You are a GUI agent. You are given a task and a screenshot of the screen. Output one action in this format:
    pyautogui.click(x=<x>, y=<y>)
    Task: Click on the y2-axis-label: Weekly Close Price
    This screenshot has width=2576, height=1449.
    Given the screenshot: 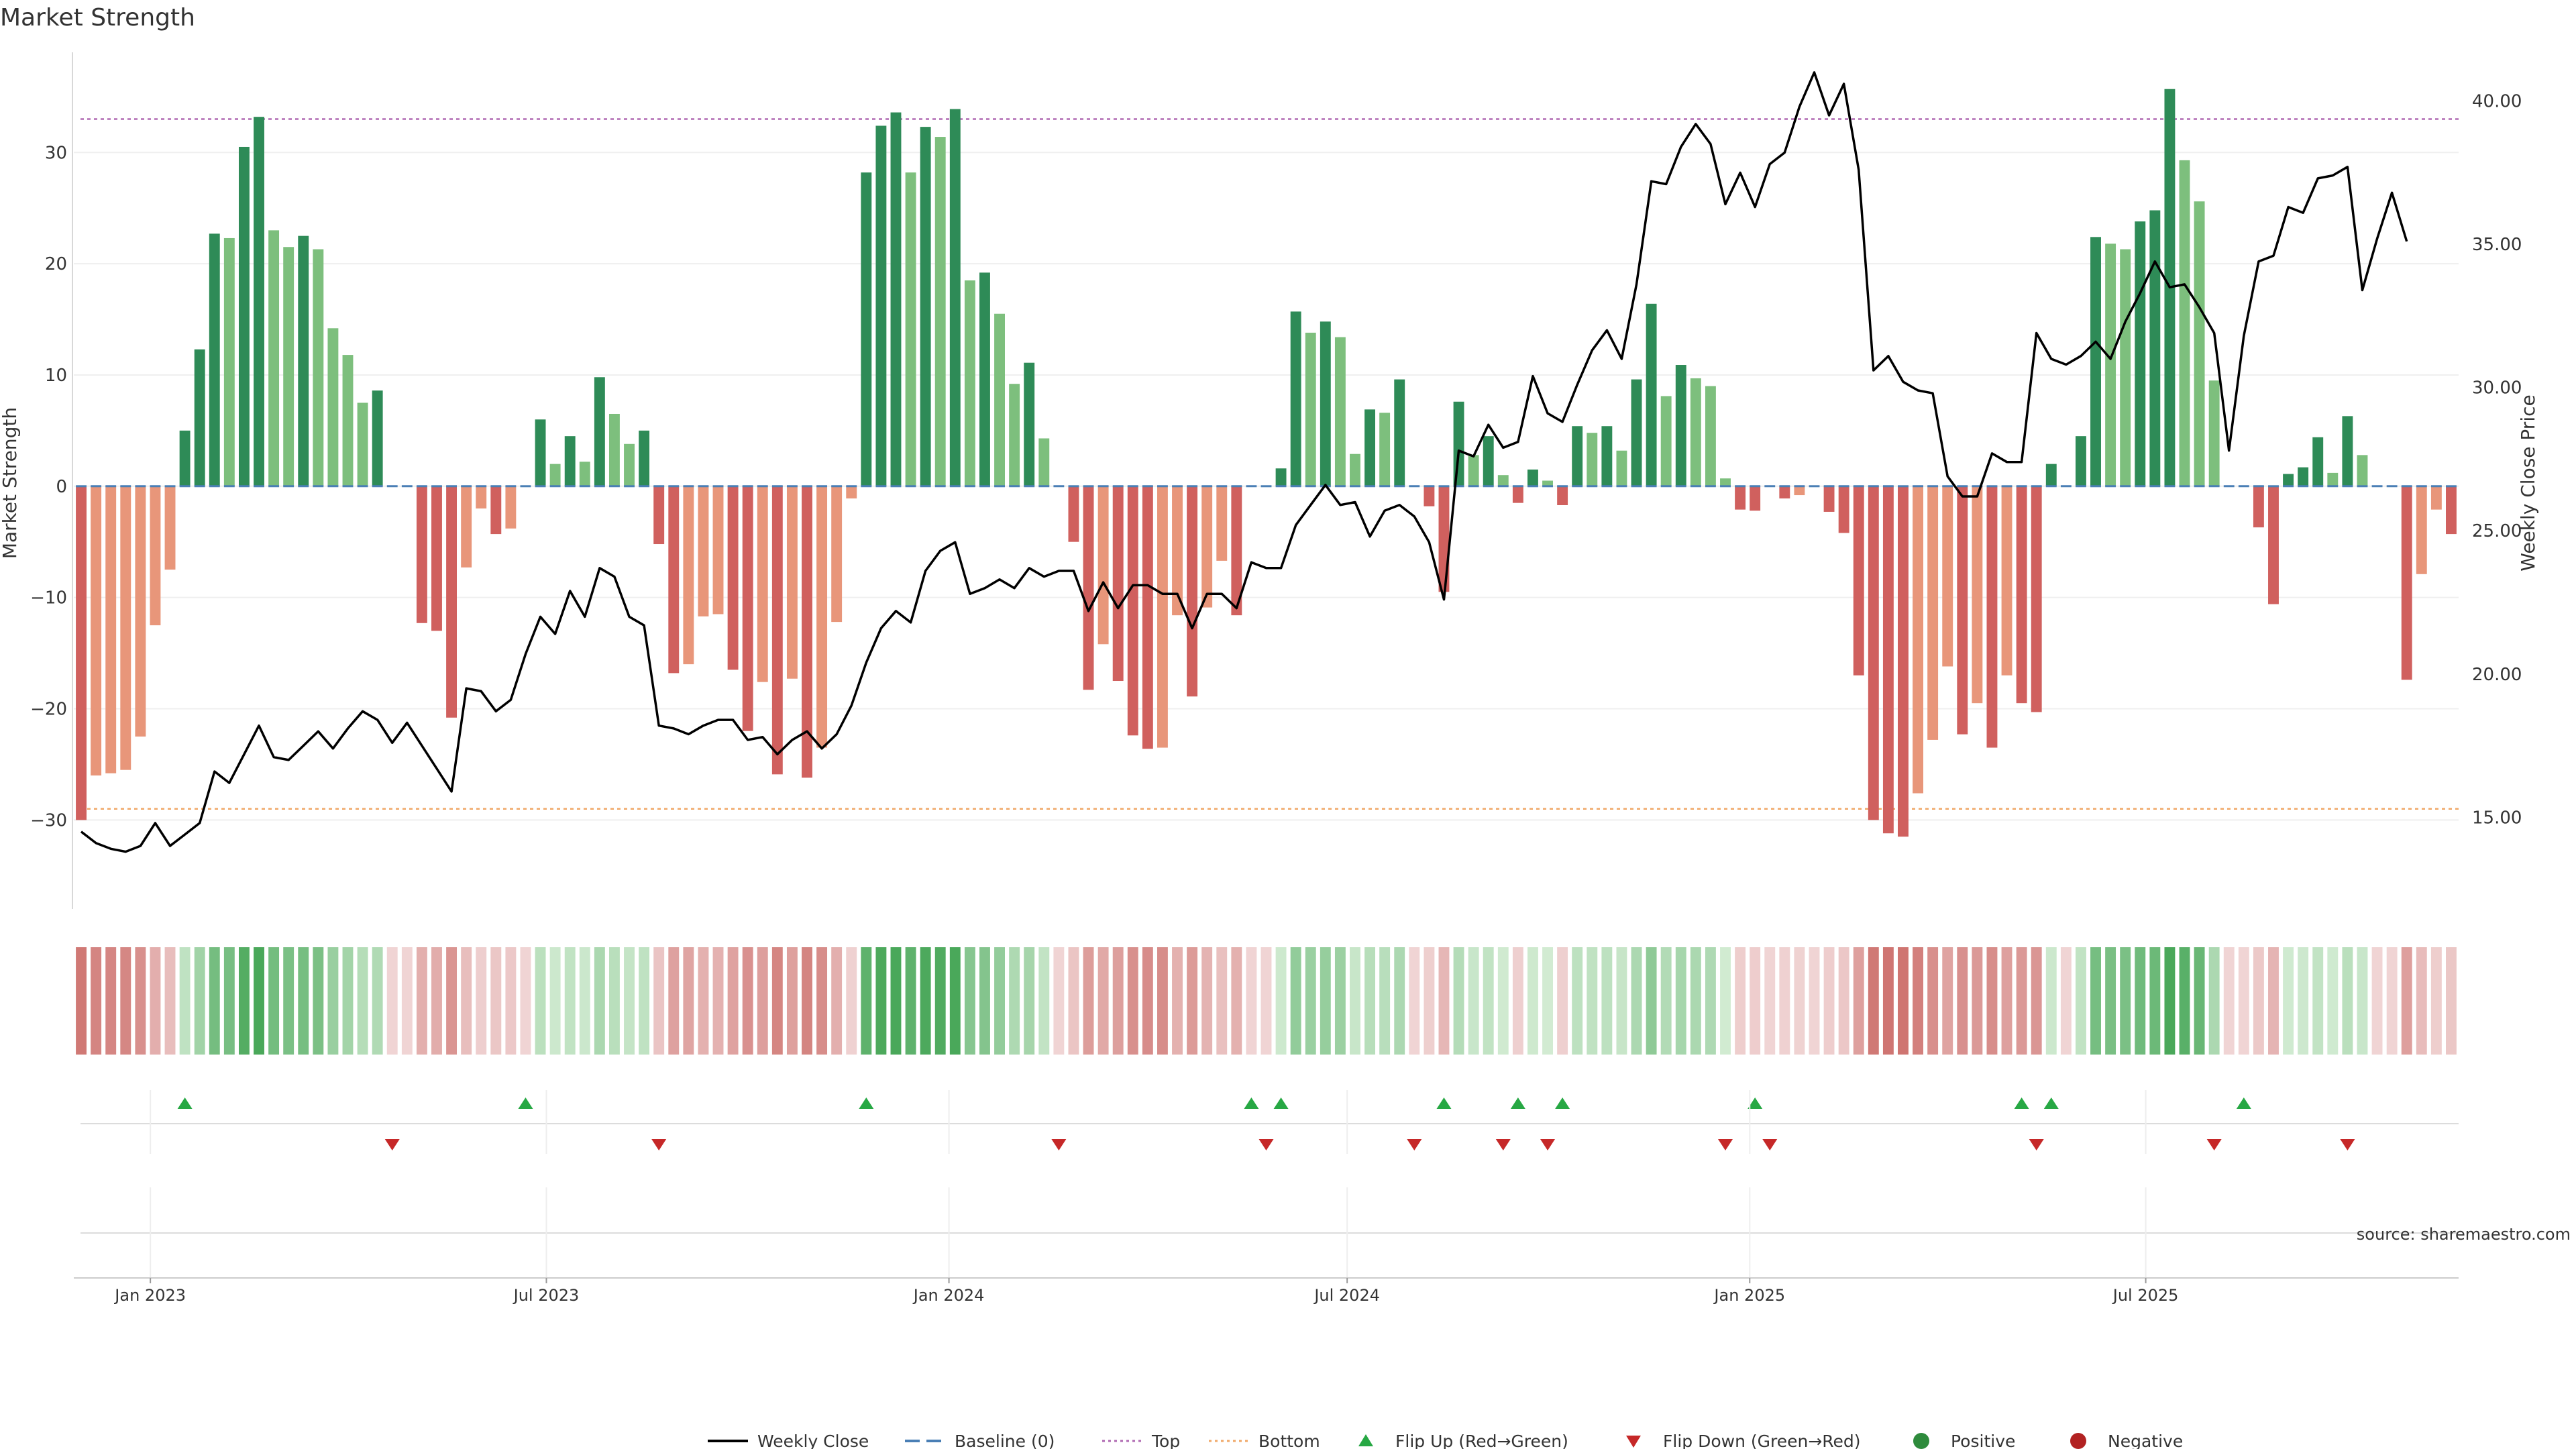 What is the action you would take?
    pyautogui.click(x=2528, y=482)
    